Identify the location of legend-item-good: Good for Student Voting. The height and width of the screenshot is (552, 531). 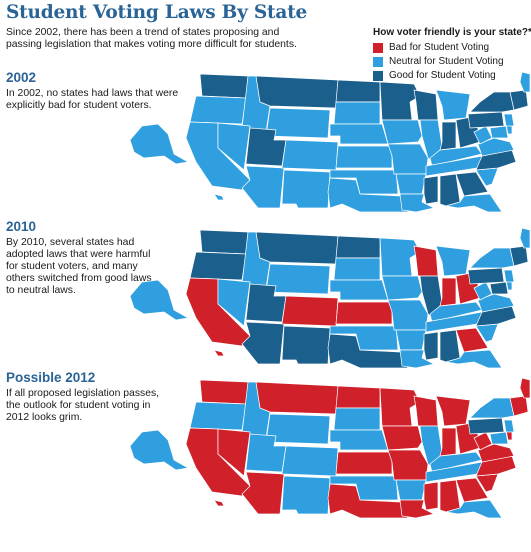
(452, 75).